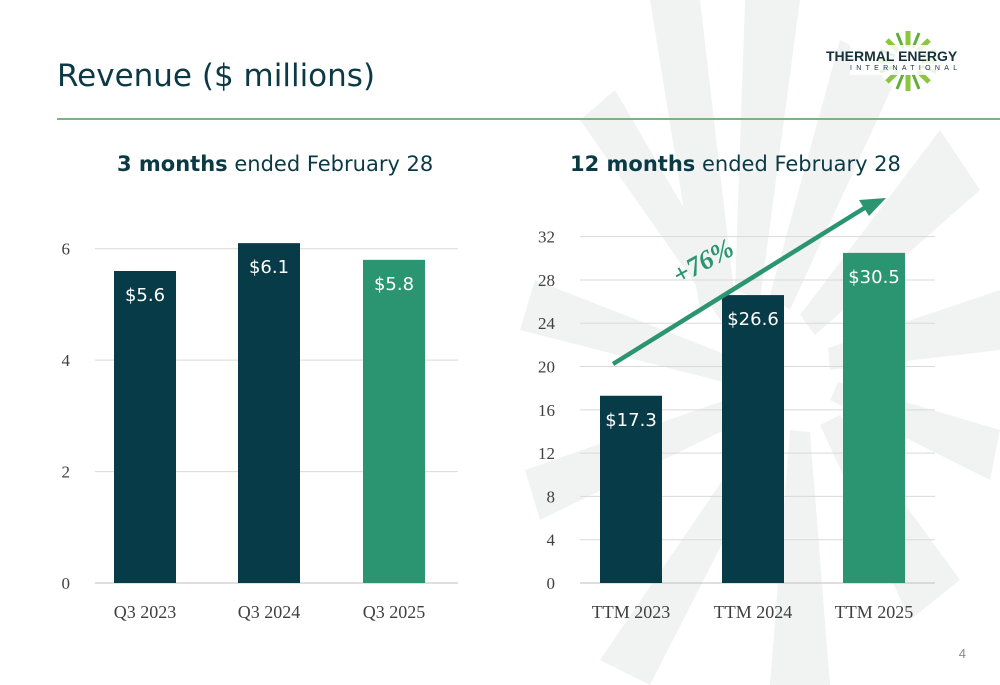 This screenshot has height=685, width=1000. What do you see at coordinates (394, 612) in the screenshot?
I see `x-tick-label: Q3 2025` at bounding box center [394, 612].